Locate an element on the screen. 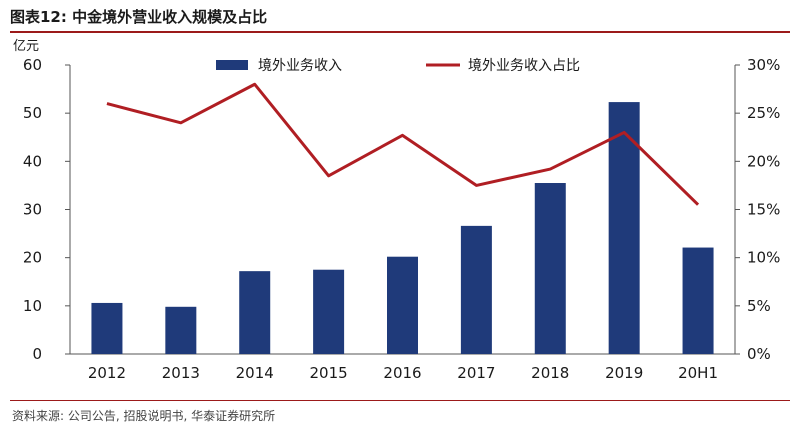 The width and height of the screenshot is (800, 433). bar-2017 is located at coordinates (476, 289).